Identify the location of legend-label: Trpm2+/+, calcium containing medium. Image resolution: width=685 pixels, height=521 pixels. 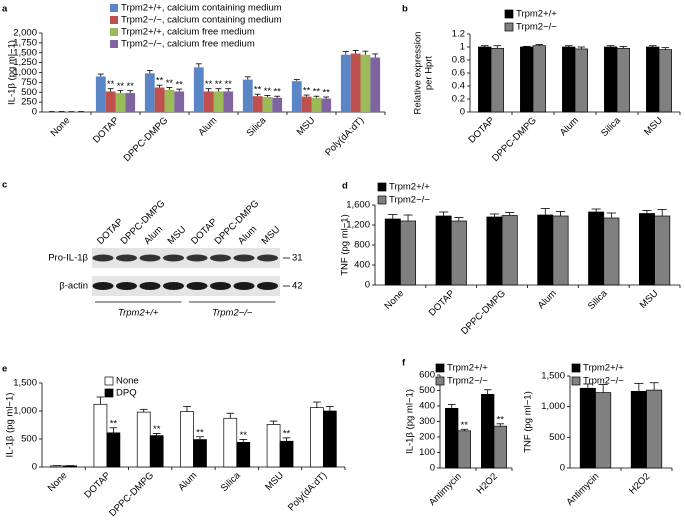
(201, 8).